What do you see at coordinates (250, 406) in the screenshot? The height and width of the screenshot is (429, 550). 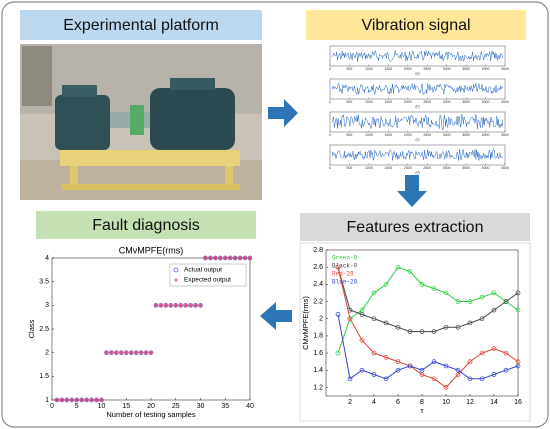 I see `x-tick-label: 40` at bounding box center [250, 406].